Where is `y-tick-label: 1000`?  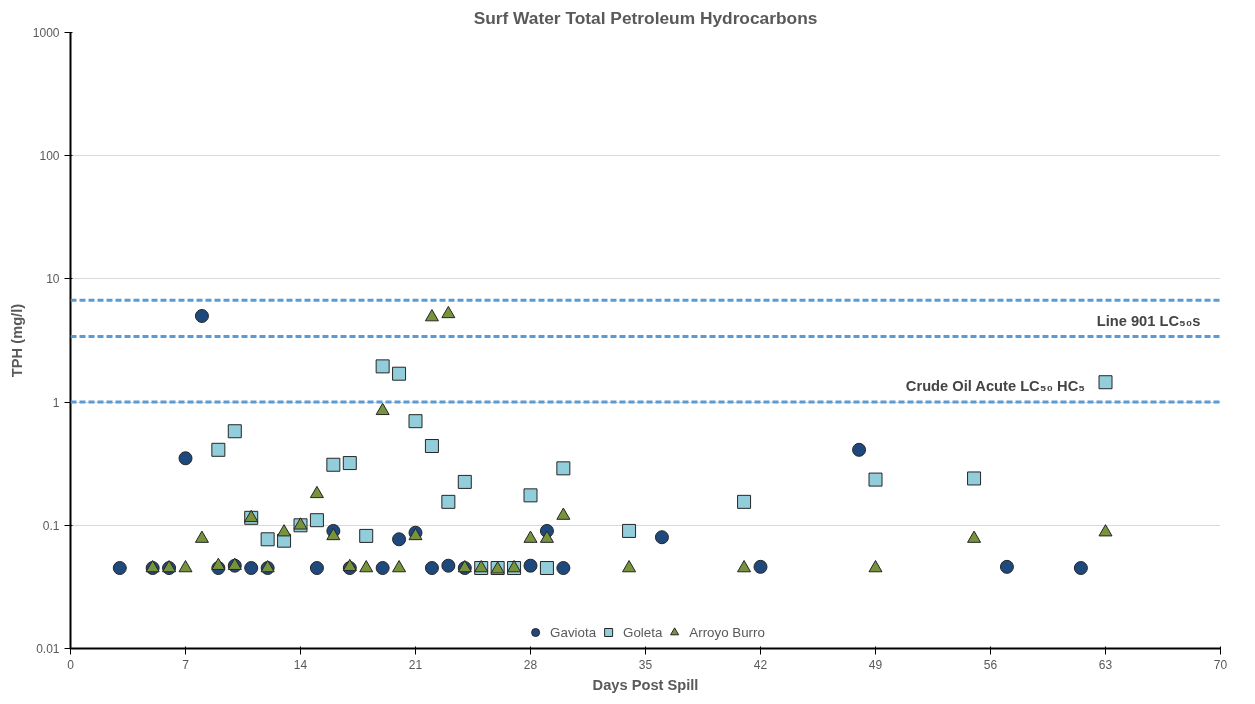 y-tick-label: 1000 is located at coordinates (46, 33).